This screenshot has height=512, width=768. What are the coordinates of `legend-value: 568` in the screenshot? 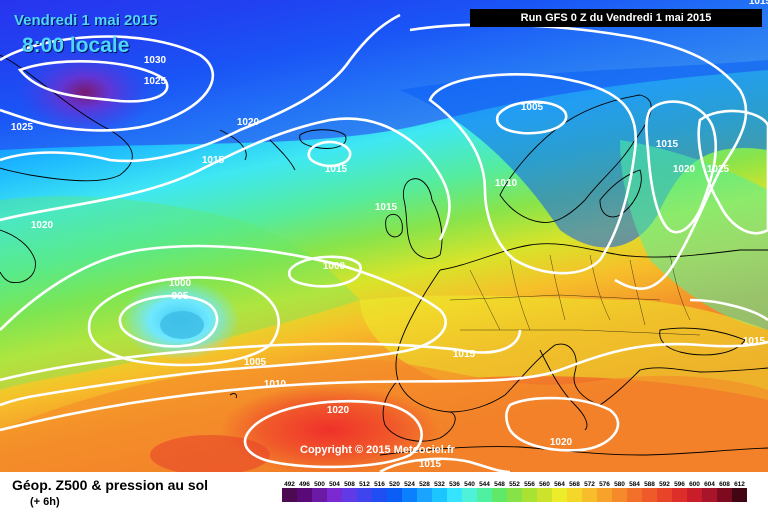 It's located at (574, 484).